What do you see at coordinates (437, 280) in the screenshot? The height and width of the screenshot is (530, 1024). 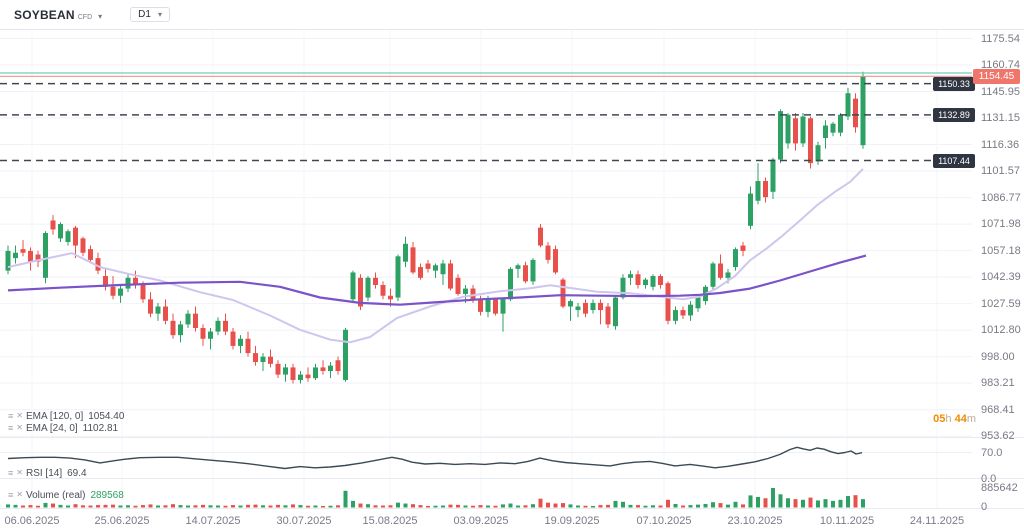 I see `ema-120-line` at bounding box center [437, 280].